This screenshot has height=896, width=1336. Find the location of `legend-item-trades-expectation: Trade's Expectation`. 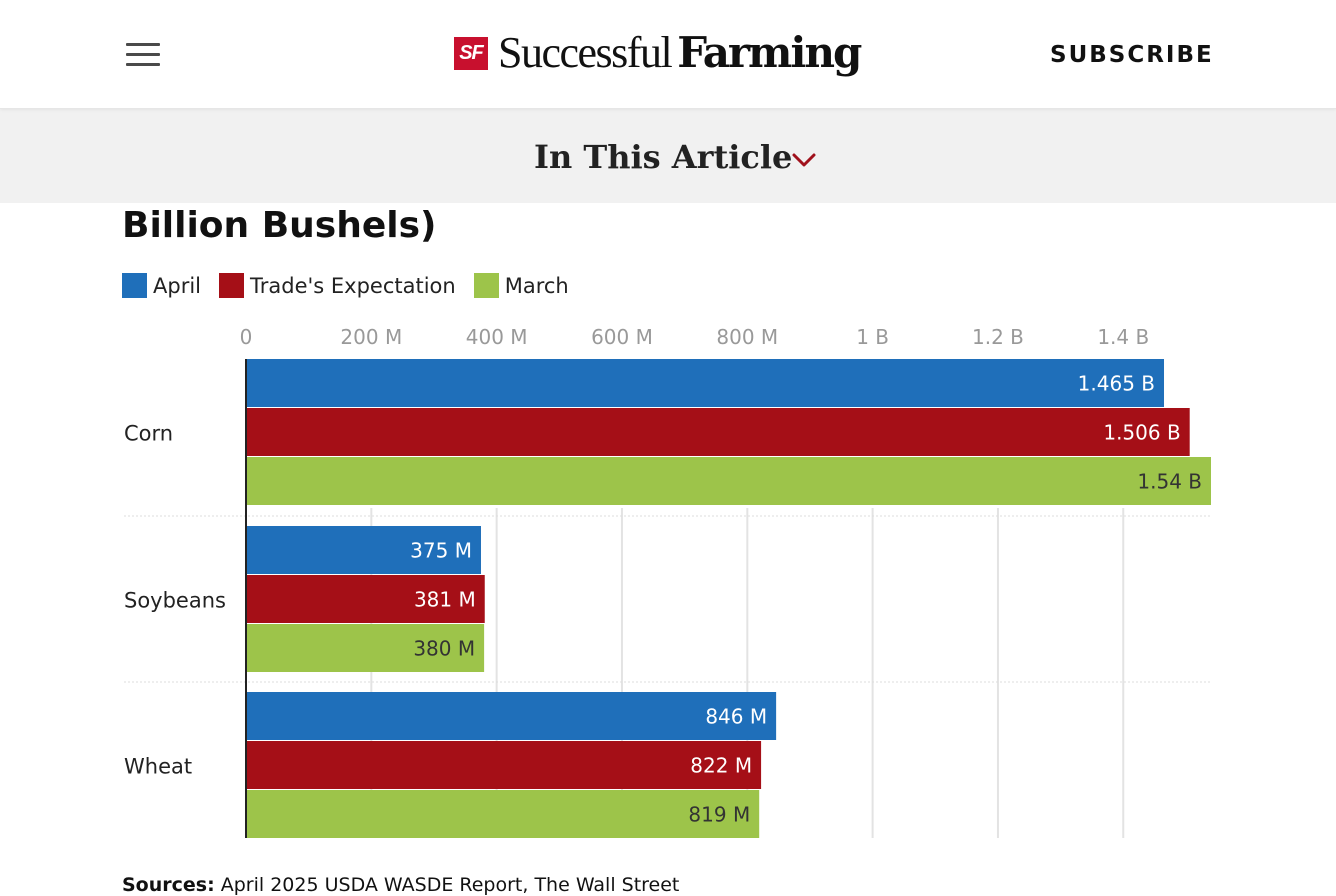

legend-item-trades-expectation: Trade's Expectation is located at coordinates (337, 285).